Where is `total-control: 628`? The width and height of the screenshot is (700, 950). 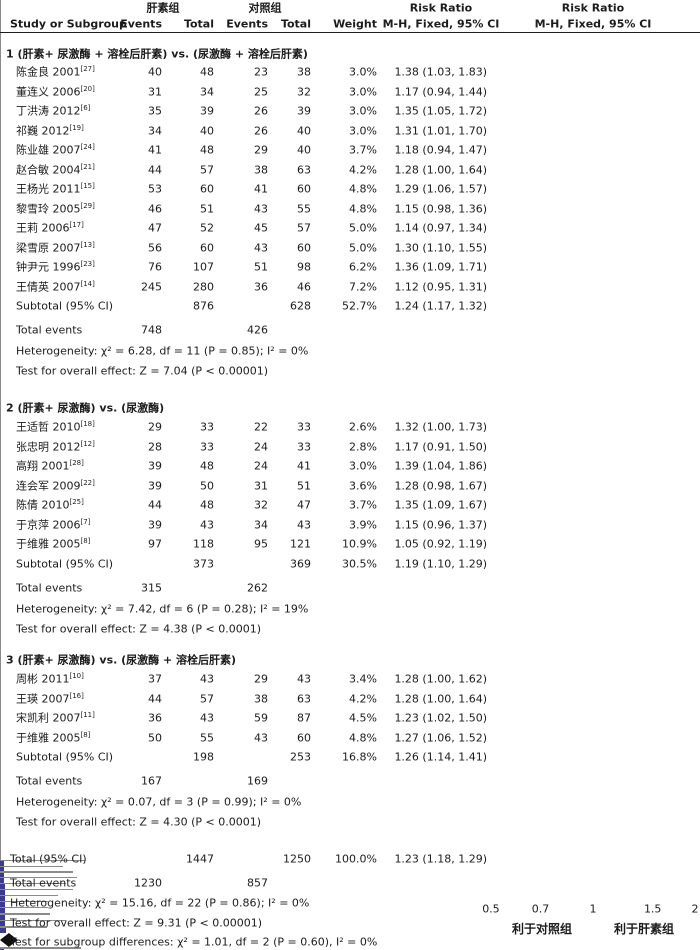
total-control: 628 is located at coordinates (300, 306).